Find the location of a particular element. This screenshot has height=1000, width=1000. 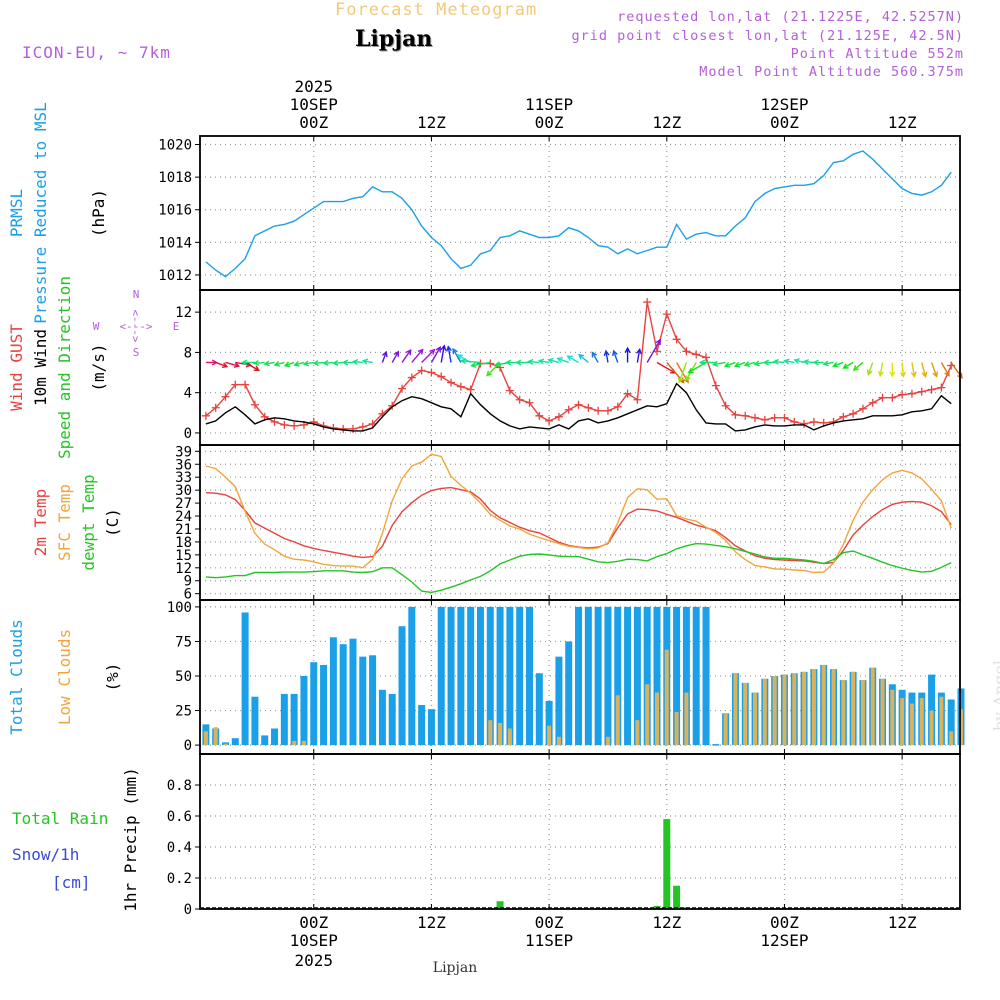

chart-title: Forecast Meteogram is located at coordinates (436, 10).